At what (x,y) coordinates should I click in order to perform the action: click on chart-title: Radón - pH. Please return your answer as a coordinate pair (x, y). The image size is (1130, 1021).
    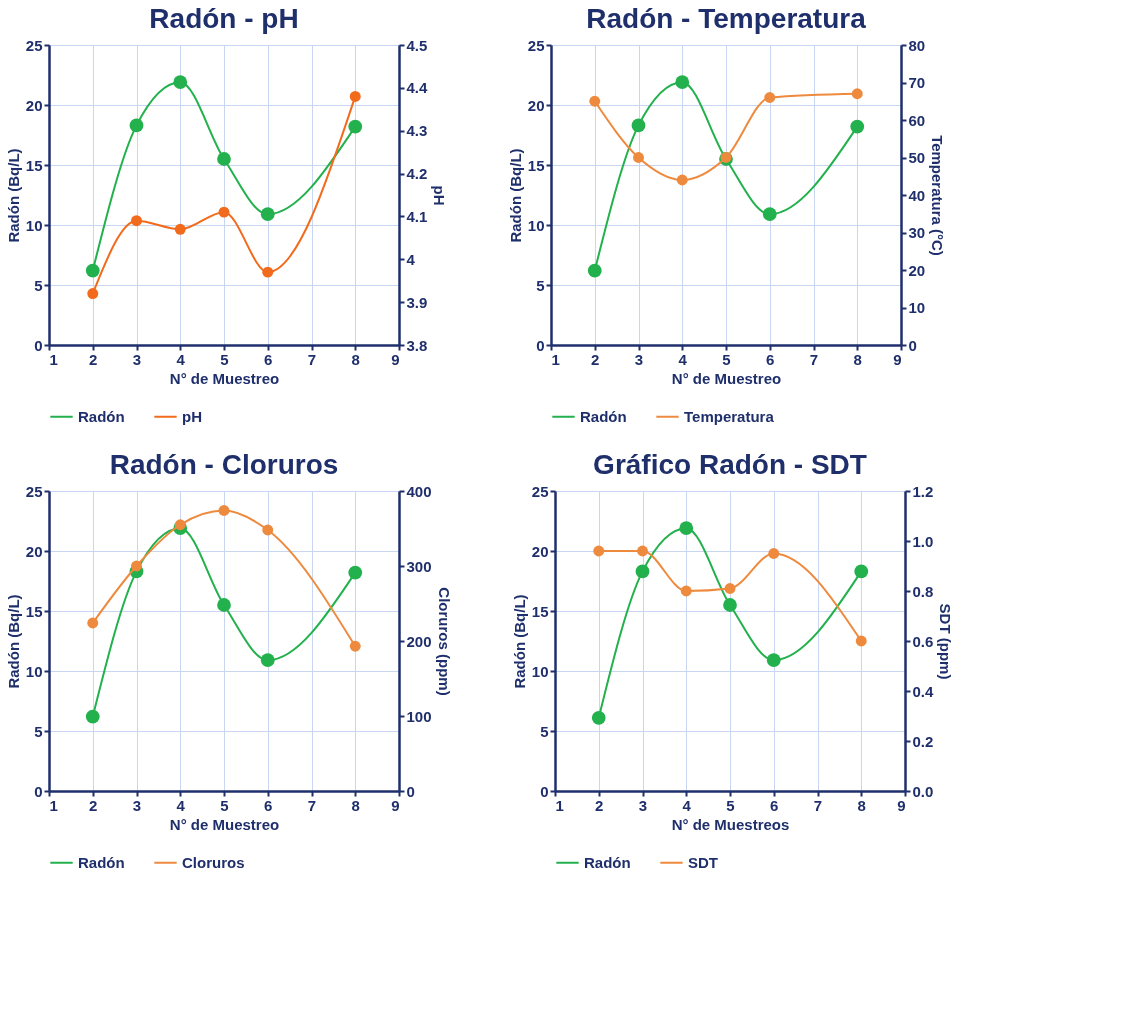
    Looking at the image, I should click on (224, 18).